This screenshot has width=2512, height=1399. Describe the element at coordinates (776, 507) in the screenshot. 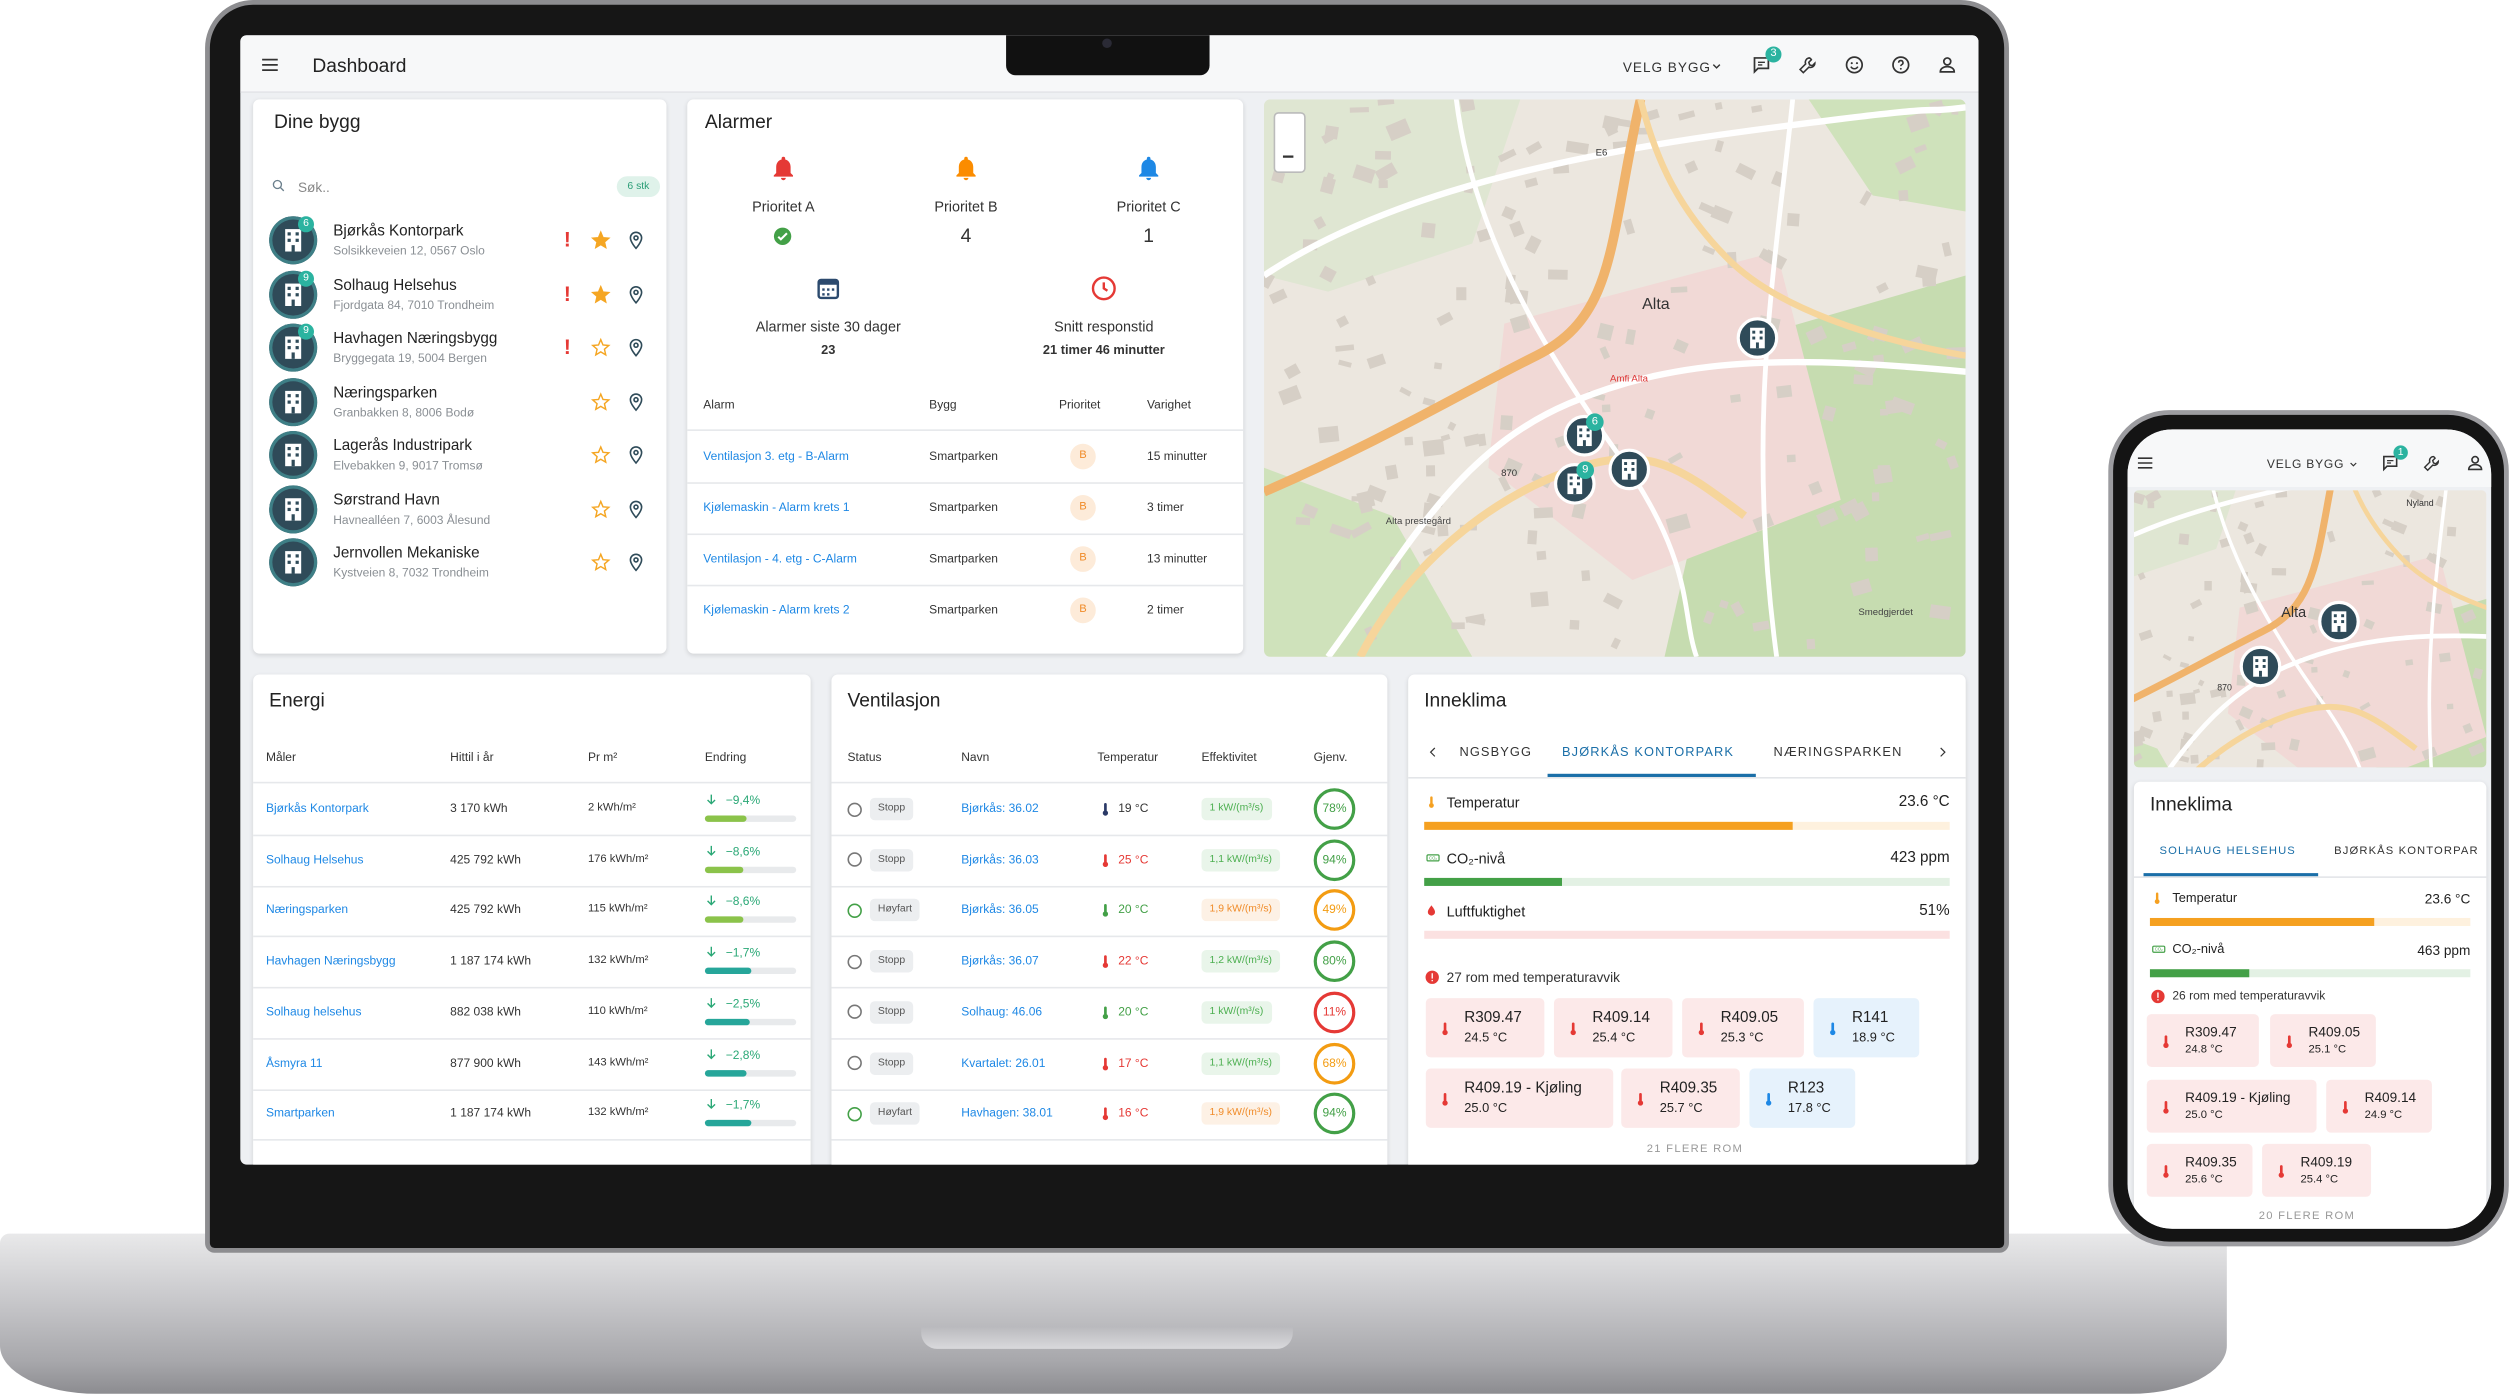

I see `alarm-link: Kjølemaskin - Alarm krets 1` at that location.